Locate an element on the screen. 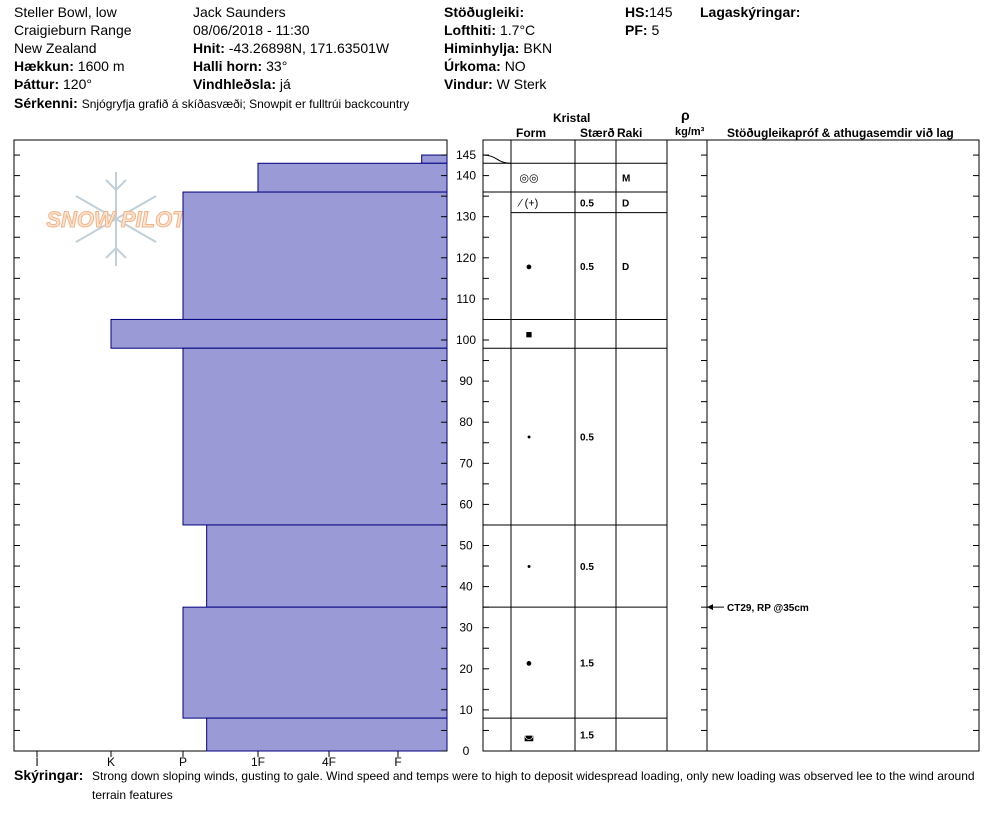 The height and width of the screenshot is (840, 994). snowflake-icon is located at coordinates (116, 219).